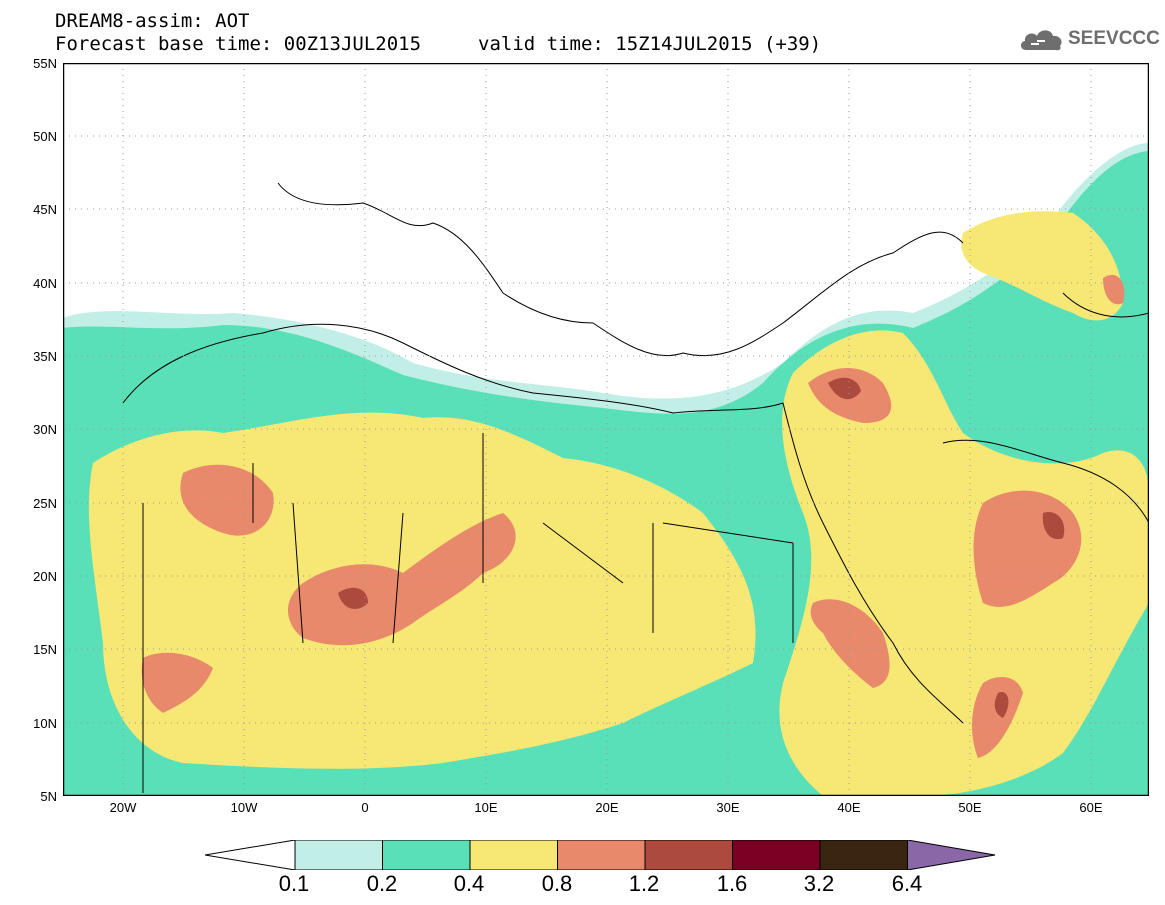  What do you see at coordinates (45, 429) in the screenshot?
I see `lat-label: 30N` at bounding box center [45, 429].